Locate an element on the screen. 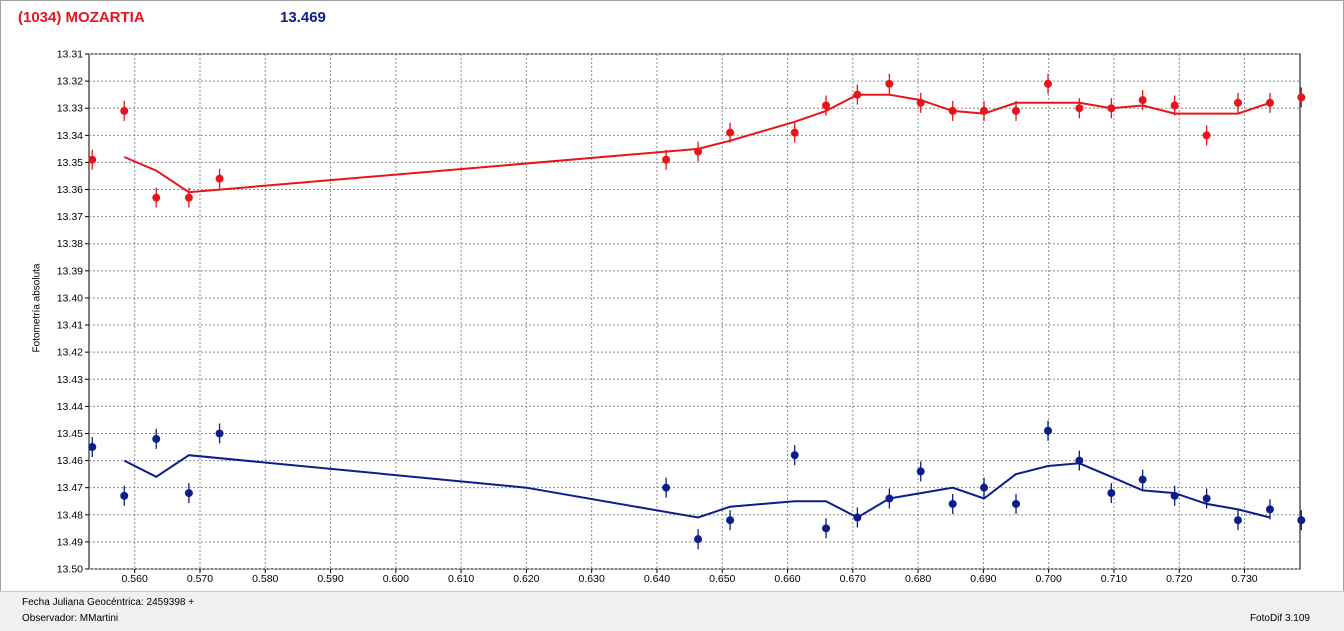 This screenshot has height=631, width=1344. y-tick-label: 13.43 is located at coordinates (70, 380).